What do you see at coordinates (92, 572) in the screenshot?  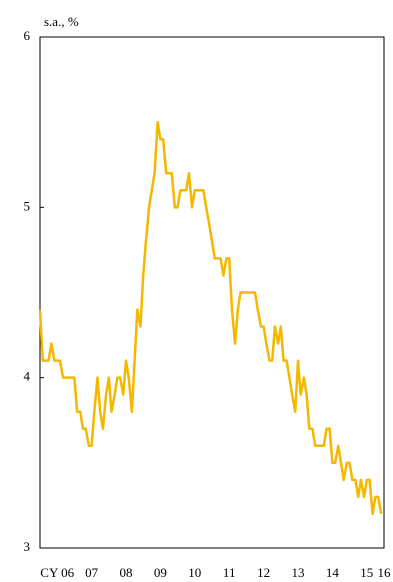 I see `x-tick-label: 07` at bounding box center [92, 572].